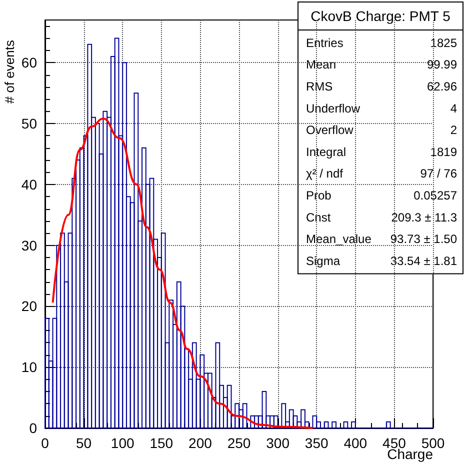  Describe the element at coordinates (200, 443) in the screenshot. I see `x-tick-label: 200` at that location.